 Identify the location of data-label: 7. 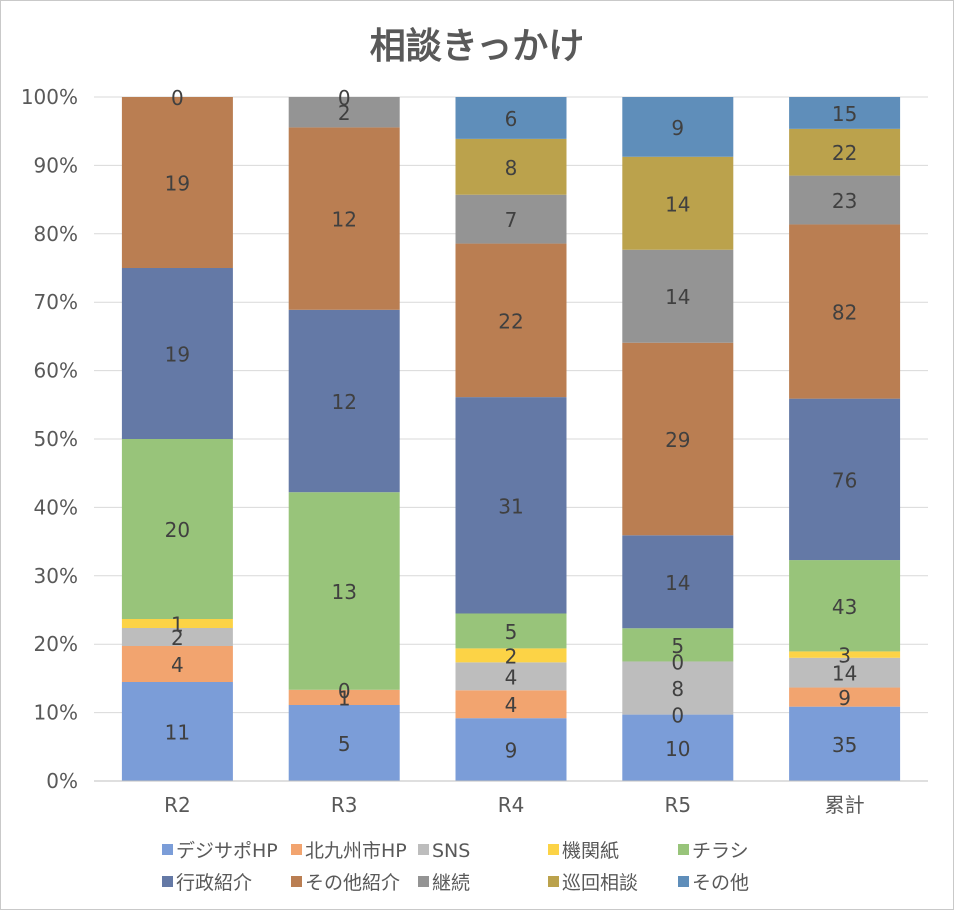
(511, 220).